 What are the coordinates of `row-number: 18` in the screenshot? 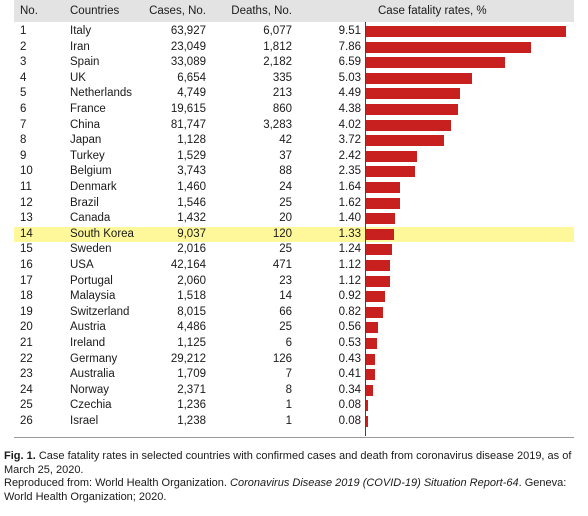 It's located at (26, 296).